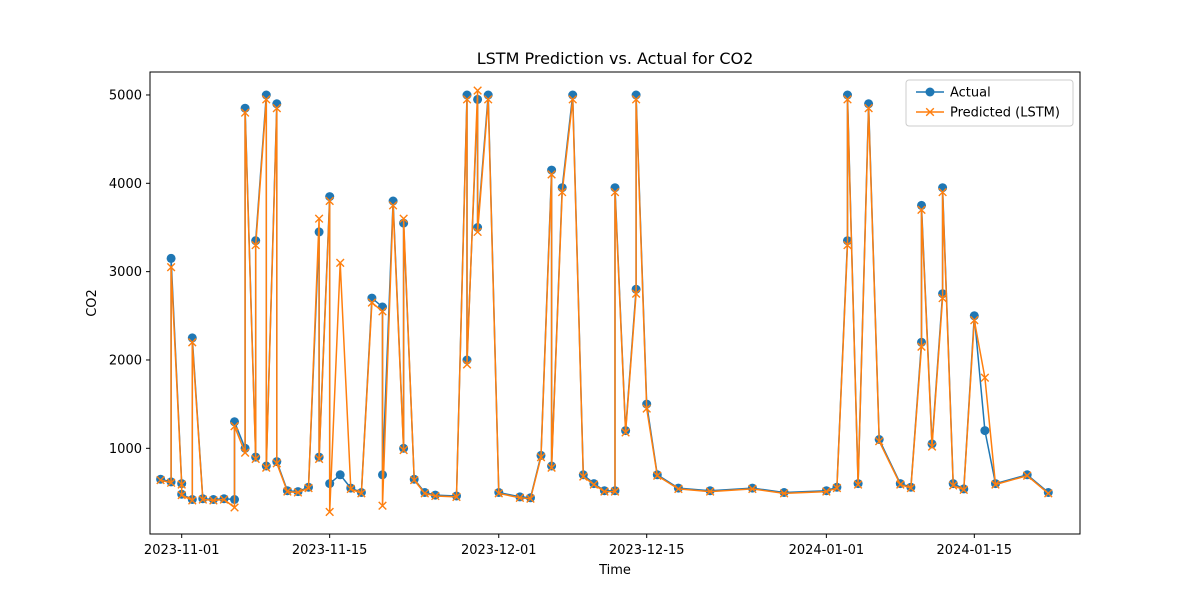  I want to click on legend: Actual Predicted (LSTM), so click(989, 103).